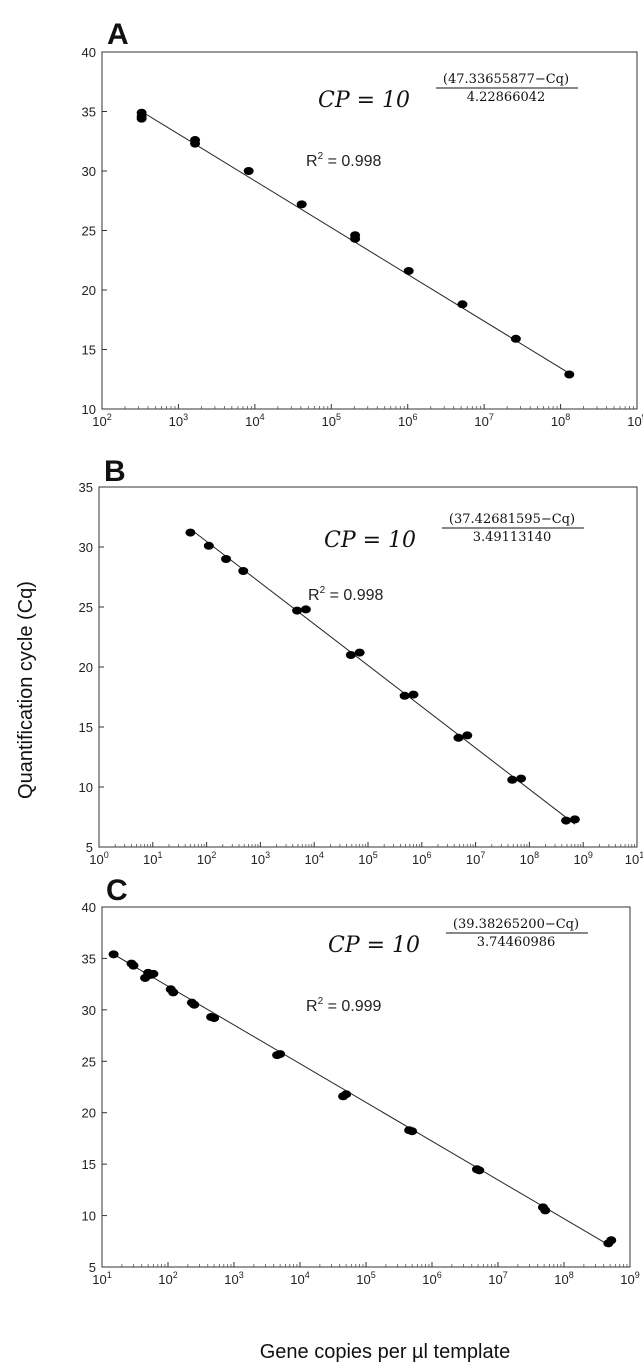 Image resolution: width=643 pixels, height=1369 pixels. What do you see at coordinates (506, 79) in the screenshot?
I see `equation-numerator: (47.33655877−Cq)` at bounding box center [506, 79].